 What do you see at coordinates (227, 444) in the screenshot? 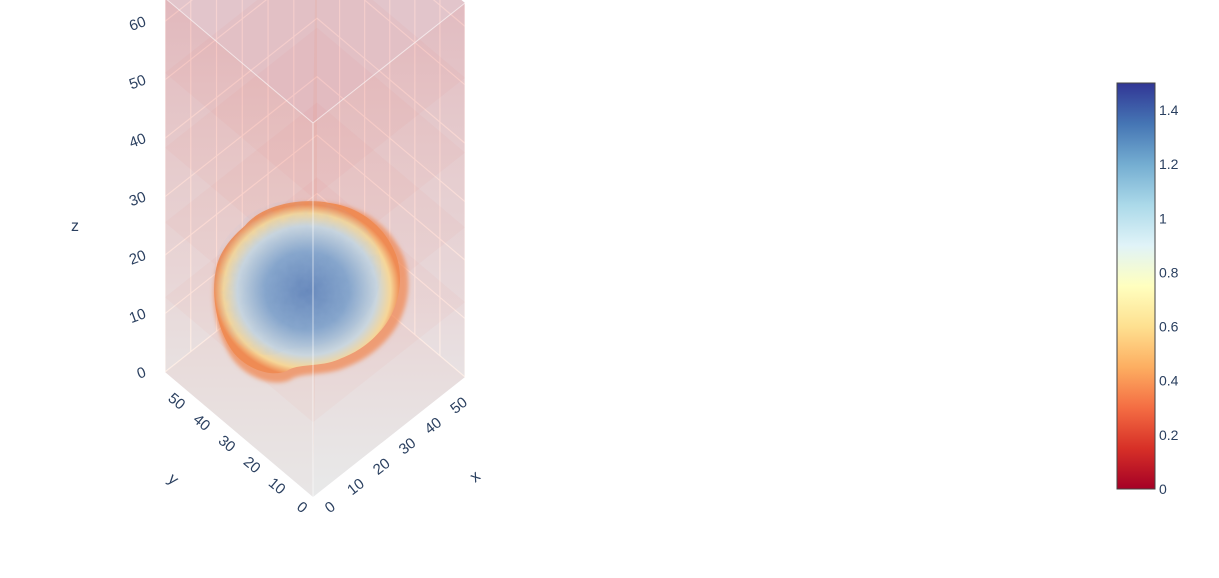
I see `y-tick-label: 30` at bounding box center [227, 444].